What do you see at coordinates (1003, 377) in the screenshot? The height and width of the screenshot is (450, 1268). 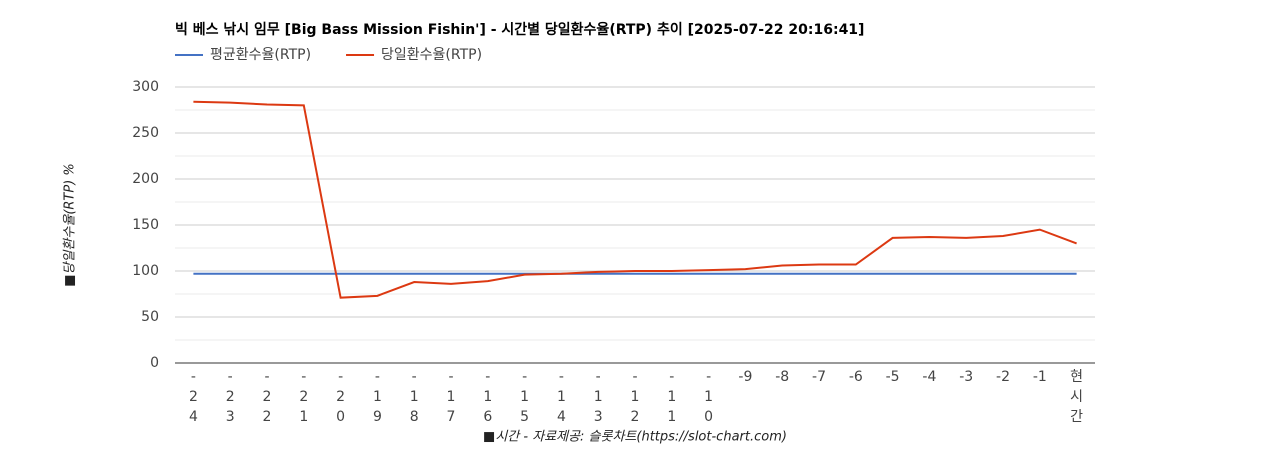 I see `x-tick-label: -2` at bounding box center [1003, 377].